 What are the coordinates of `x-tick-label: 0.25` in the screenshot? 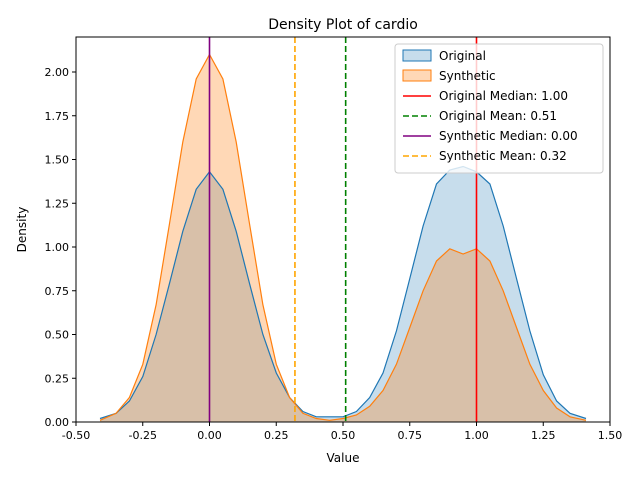 It's located at (276, 435).